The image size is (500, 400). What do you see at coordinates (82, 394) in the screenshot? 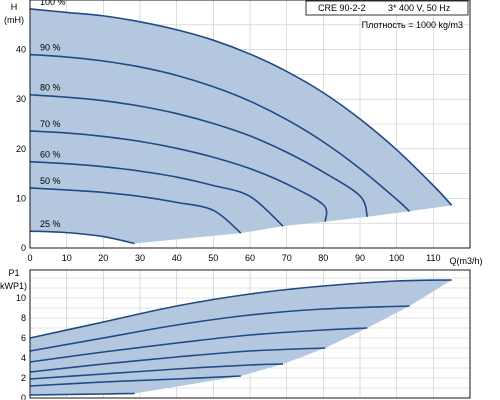
I see `power-curve-25pct` at bounding box center [82, 394].